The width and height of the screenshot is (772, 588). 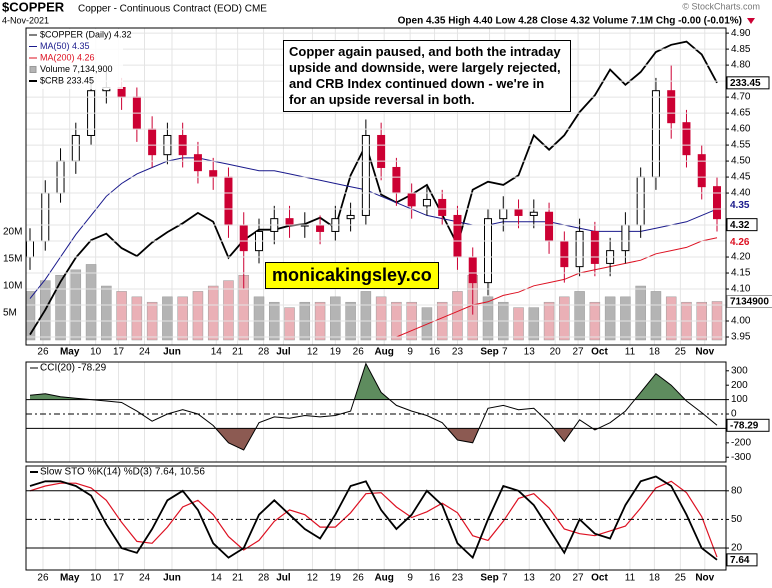 What do you see at coordinates (172, 578) in the screenshot?
I see `x-tick-label: Jun` at bounding box center [172, 578].